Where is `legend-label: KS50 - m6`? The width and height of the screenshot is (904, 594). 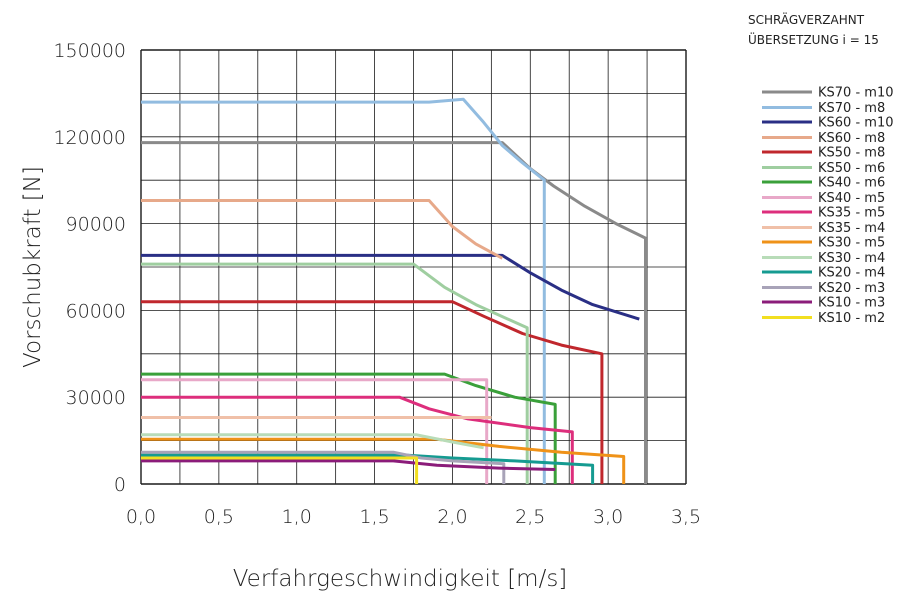
legend-label: KS50 - m6 is located at coordinates (851, 168).